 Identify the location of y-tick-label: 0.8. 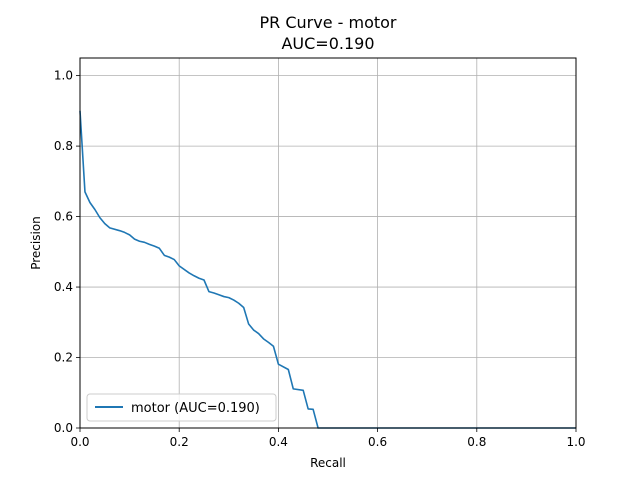
(63, 146).